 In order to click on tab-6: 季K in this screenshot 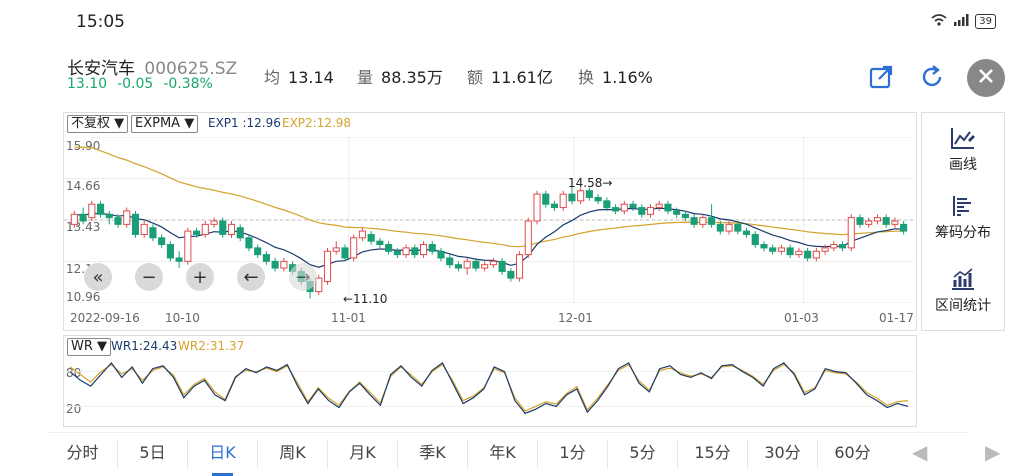, I will do `click(432, 452)`.